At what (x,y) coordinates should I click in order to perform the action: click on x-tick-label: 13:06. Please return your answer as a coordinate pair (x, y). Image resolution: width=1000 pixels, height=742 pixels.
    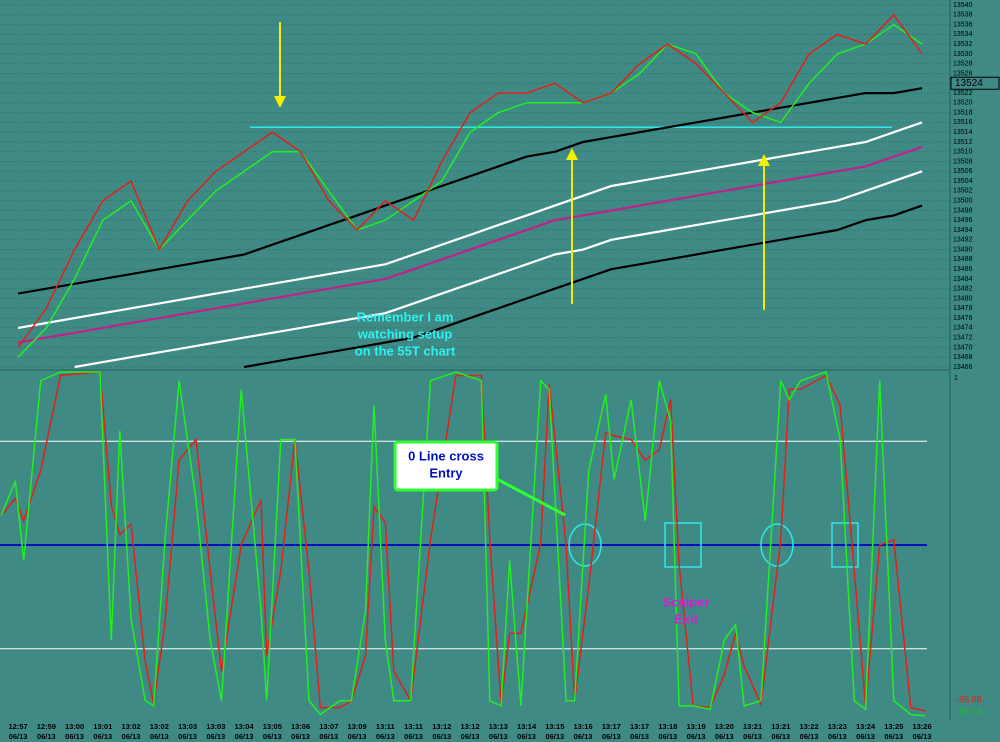
    Looking at the image, I should click on (300, 726).